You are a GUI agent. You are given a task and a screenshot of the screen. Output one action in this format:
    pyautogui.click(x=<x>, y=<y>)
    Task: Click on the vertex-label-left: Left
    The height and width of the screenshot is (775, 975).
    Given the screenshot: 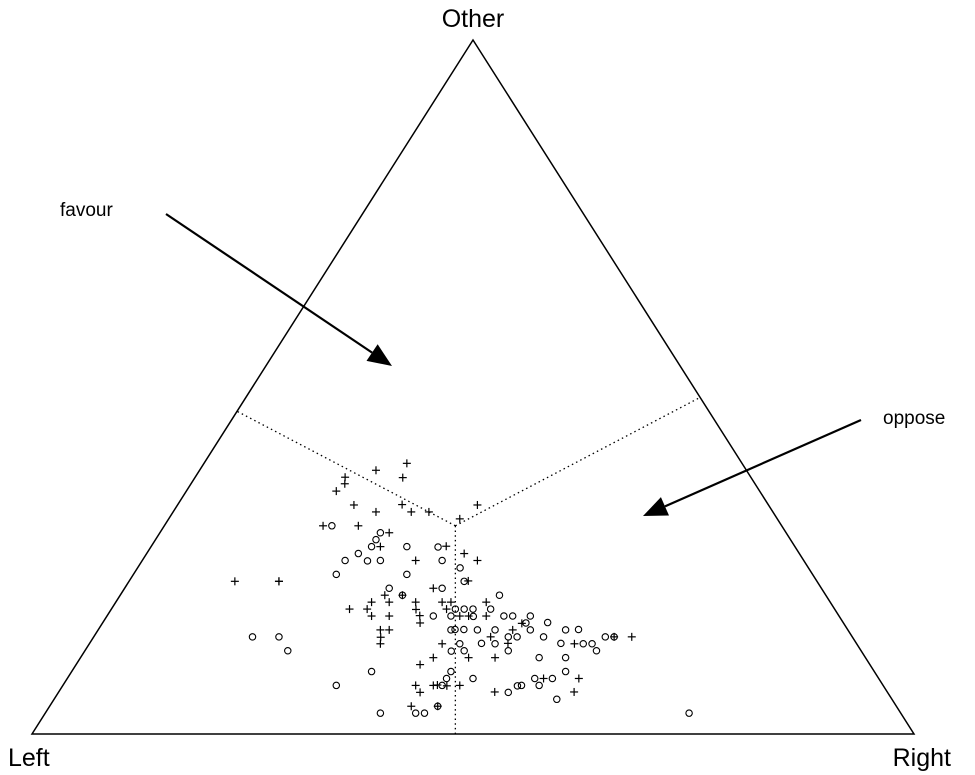 What is the action you would take?
    pyautogui.click(x=29, y=758)
    